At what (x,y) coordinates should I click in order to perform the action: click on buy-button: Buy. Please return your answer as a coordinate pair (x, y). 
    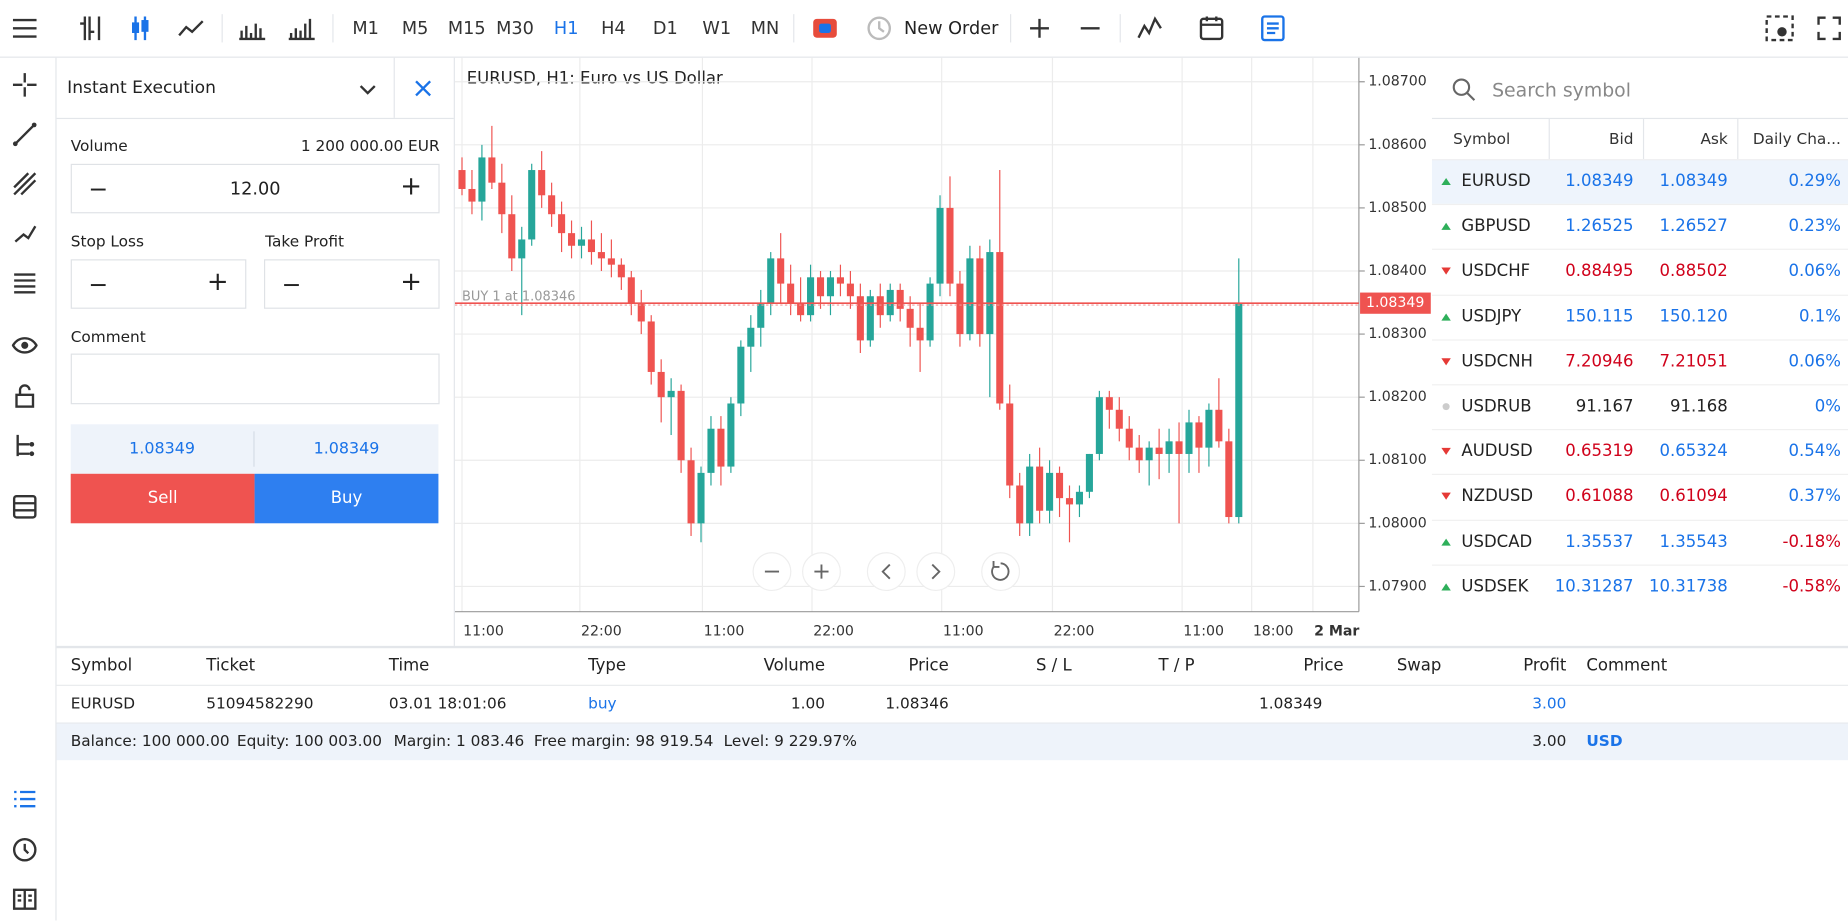
    Looking at the image, I should click on (346, 498).